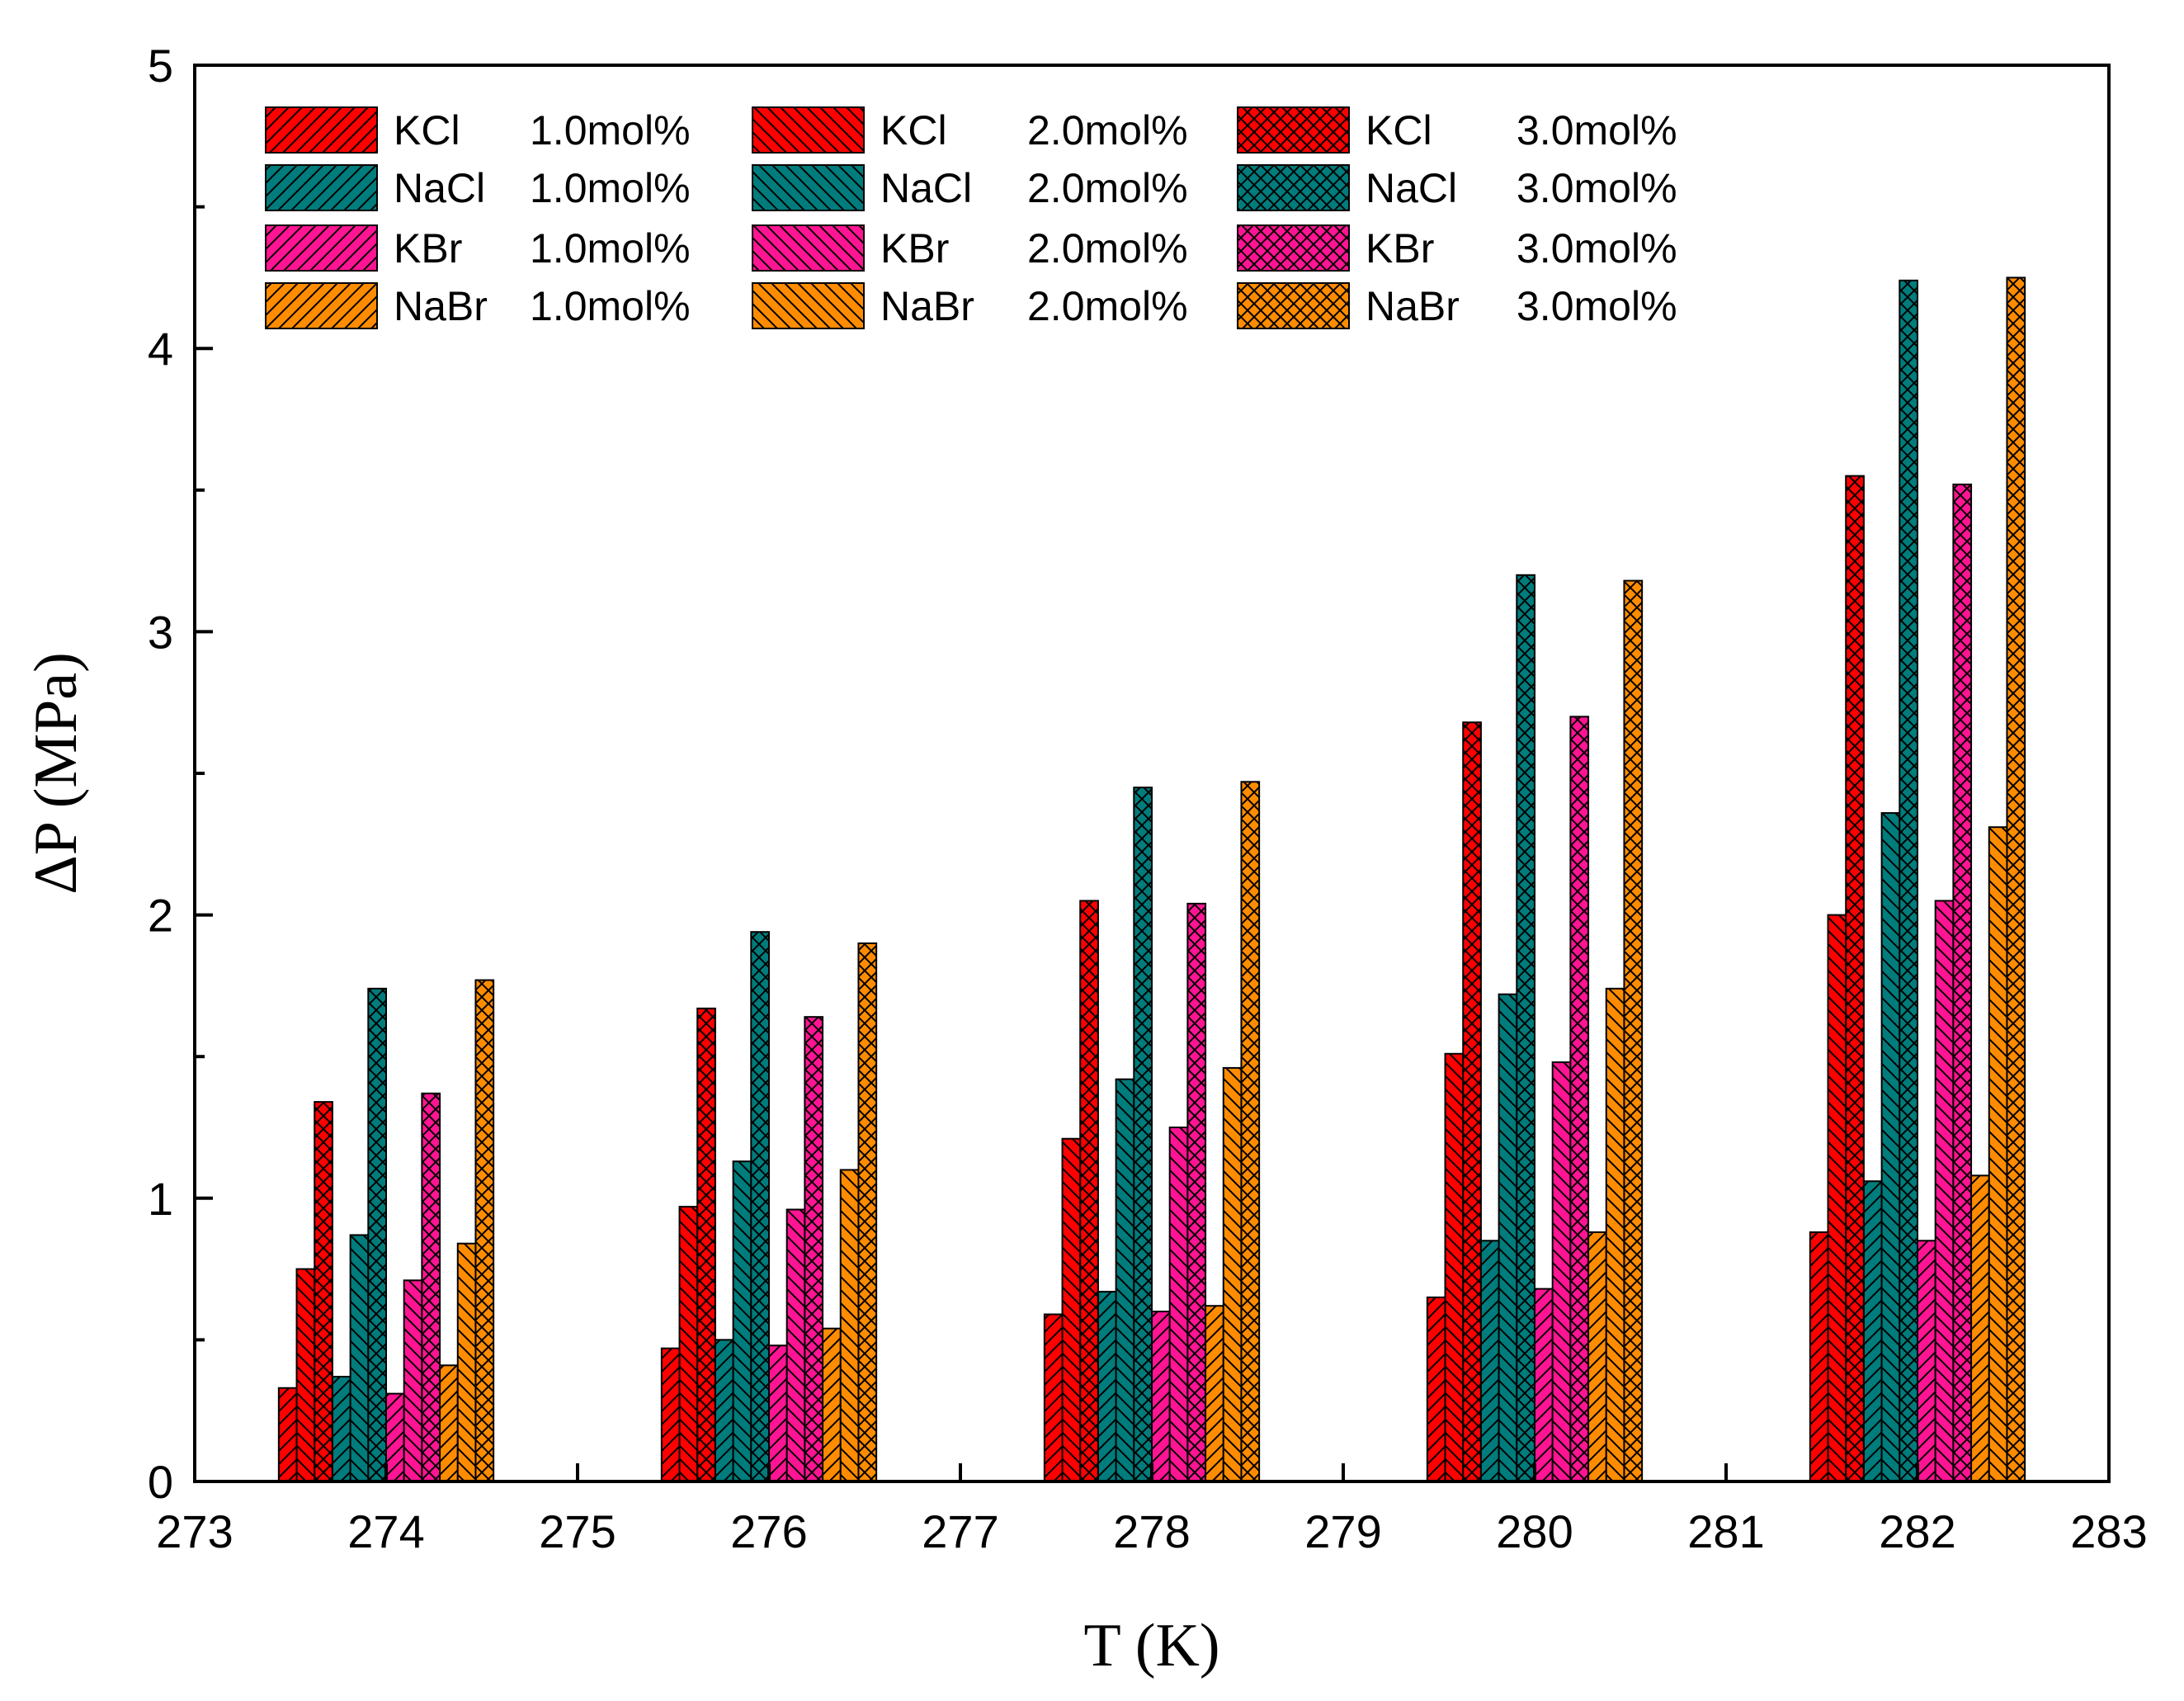 The height and width of the screenshot is (1701, 2184). What do you see at coordinates (287, 1434) in the screenshot?
I see `bar-kcl-1.0-274` at bounding box center [287, 1434].